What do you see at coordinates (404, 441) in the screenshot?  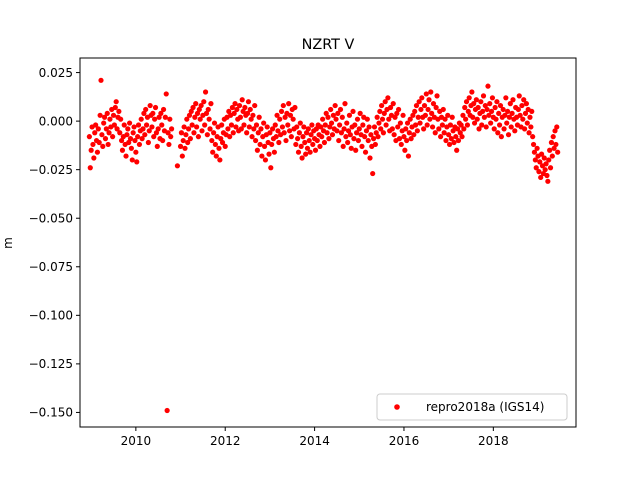 I see `x-tick-label: 2016` at bounding box center [404, 441].